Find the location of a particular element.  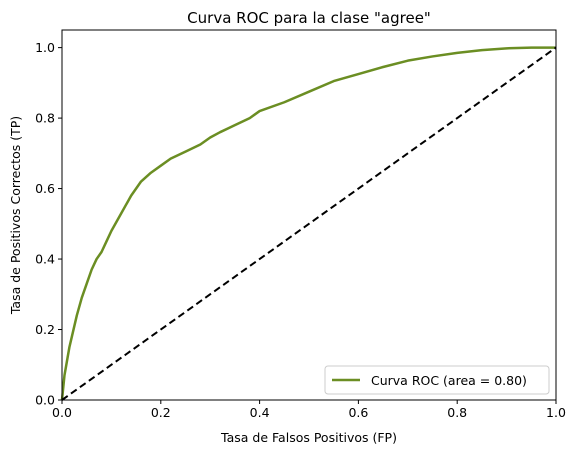

legend-box is located at coordinates (437, 380).